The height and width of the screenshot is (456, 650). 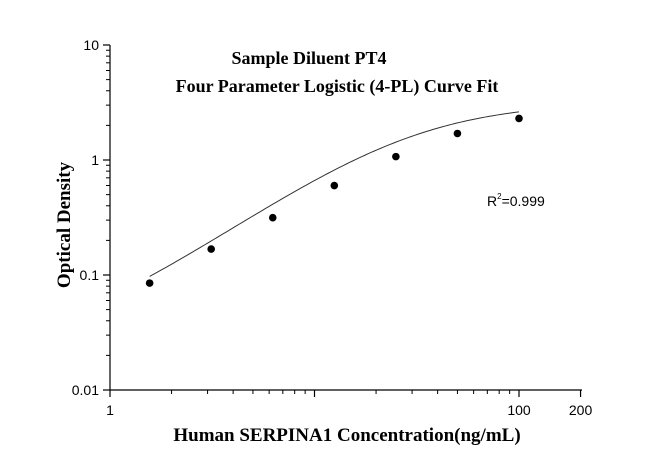 What do you see at coordinates (523, 201) in the screenshot?
I see `r-squared-value: =0.999` at bounding box center [523, 201].